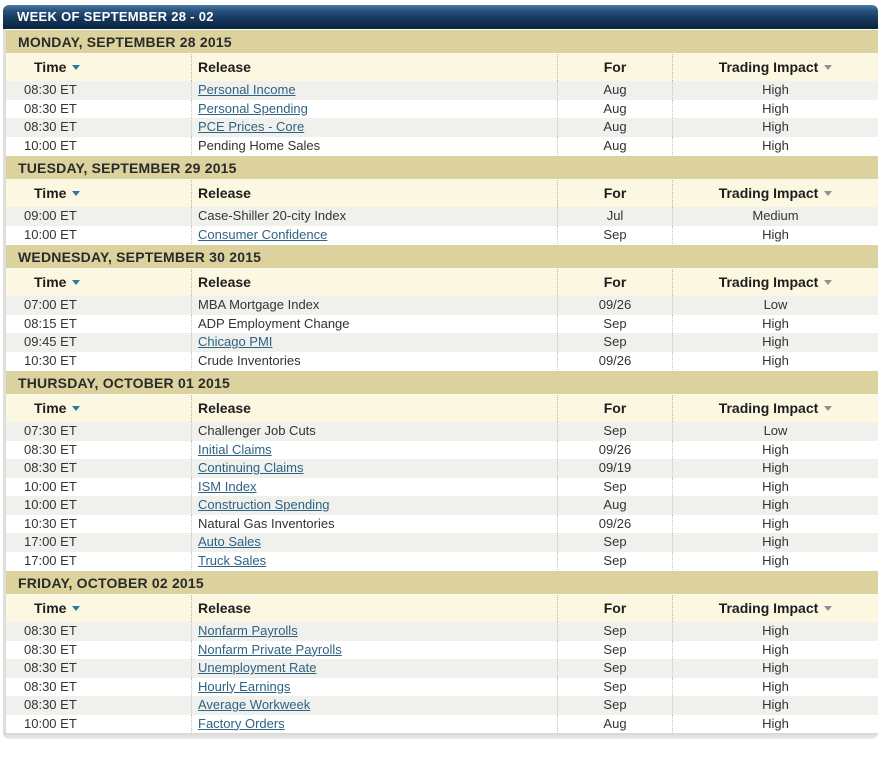 This screenshot has width=878, height=764. What do you see at coordinates (375, 505) in the screenshot?
I see `release-cell: Construction Spending` at bounding box center [375, 505].